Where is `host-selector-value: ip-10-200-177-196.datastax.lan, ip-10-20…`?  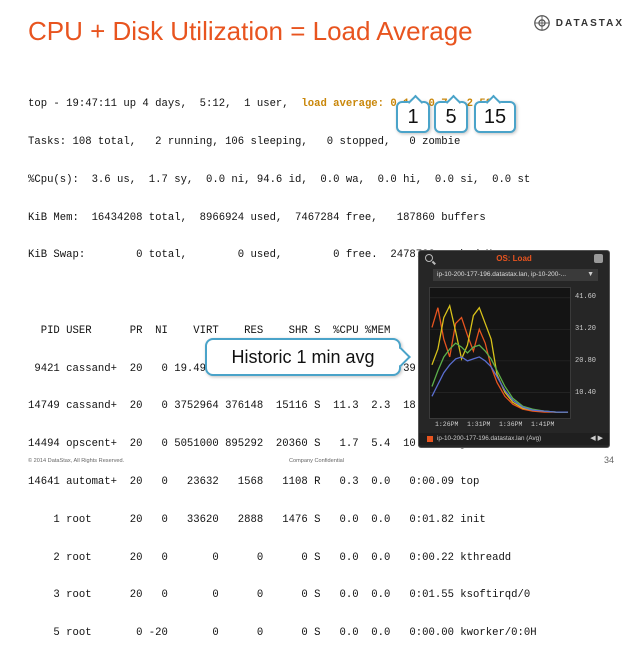
host-selector-value: ip-10-200-177-196.datastax.lan, ip-10-20… is located at coordinates (501, 274).